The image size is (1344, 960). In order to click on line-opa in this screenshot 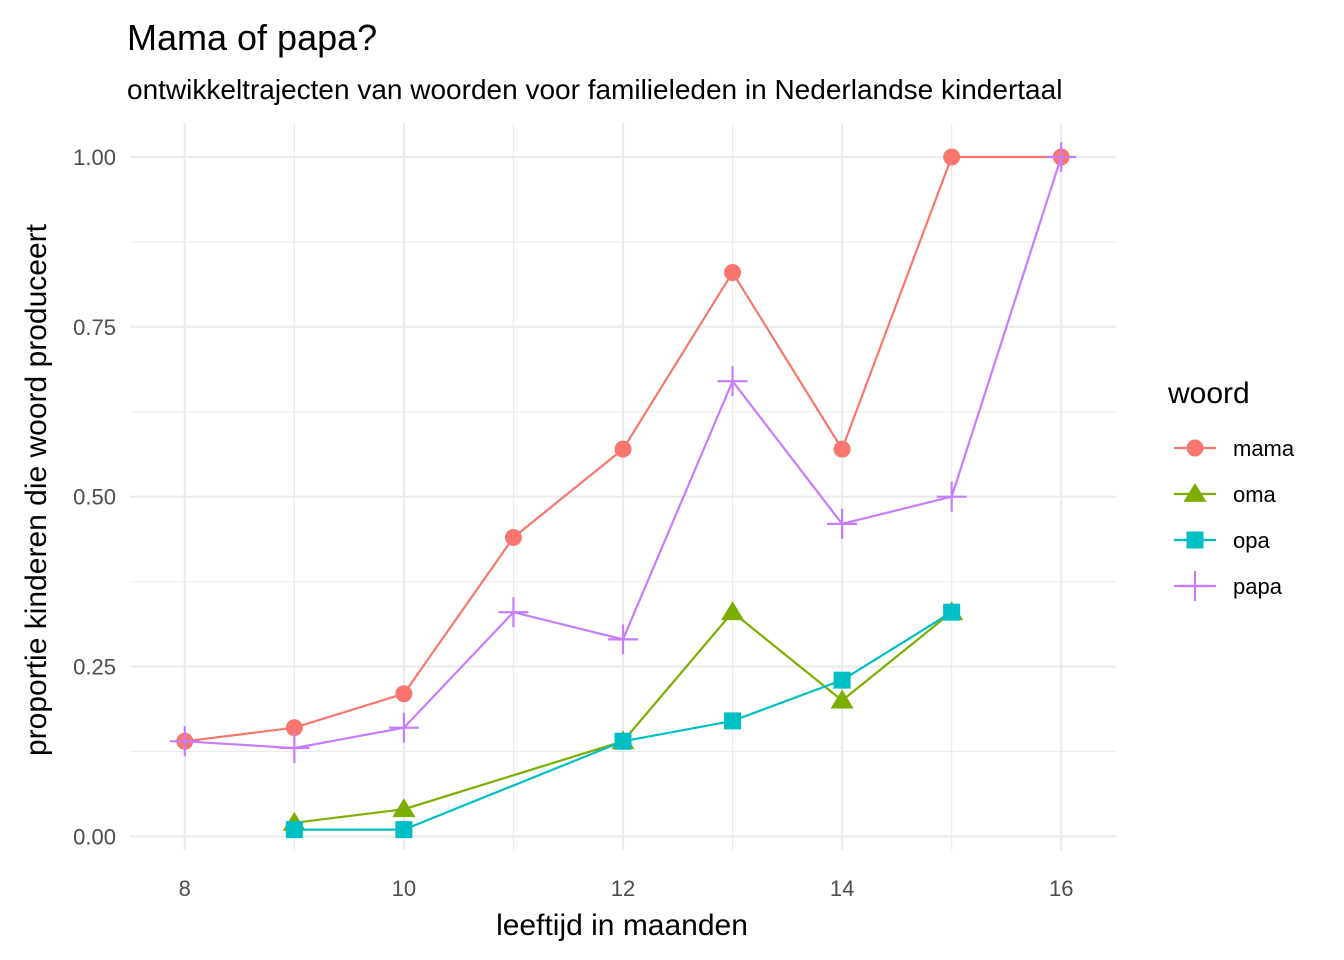, I will do `click(623, 721)`.